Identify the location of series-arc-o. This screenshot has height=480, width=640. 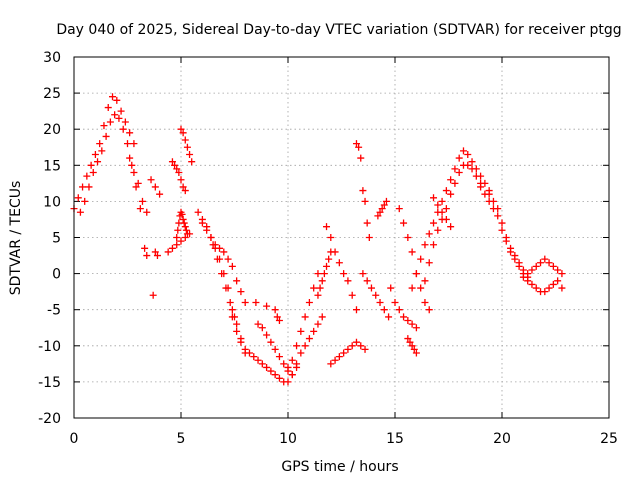
(303, 320).